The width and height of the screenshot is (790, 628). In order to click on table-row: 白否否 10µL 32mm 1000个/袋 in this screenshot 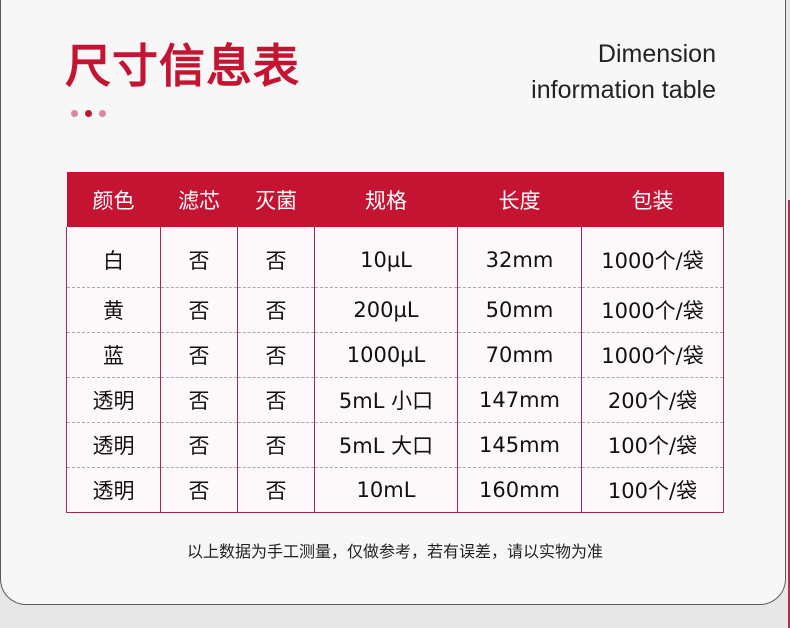, I will do `click(395, 257)`.